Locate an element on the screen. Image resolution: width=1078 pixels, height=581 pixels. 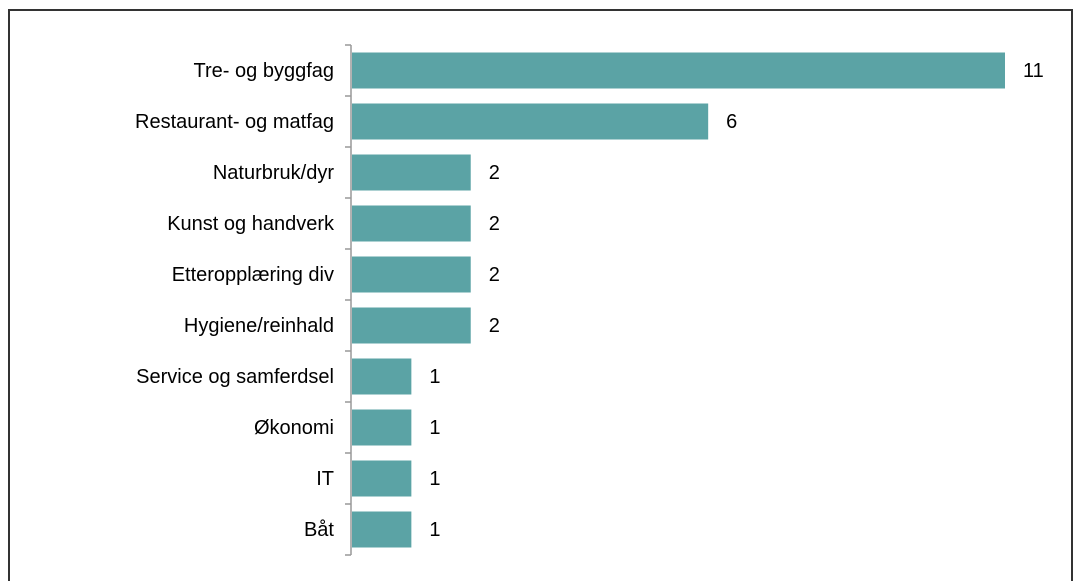
value-label: 6 is located at coordinates (731, 122).